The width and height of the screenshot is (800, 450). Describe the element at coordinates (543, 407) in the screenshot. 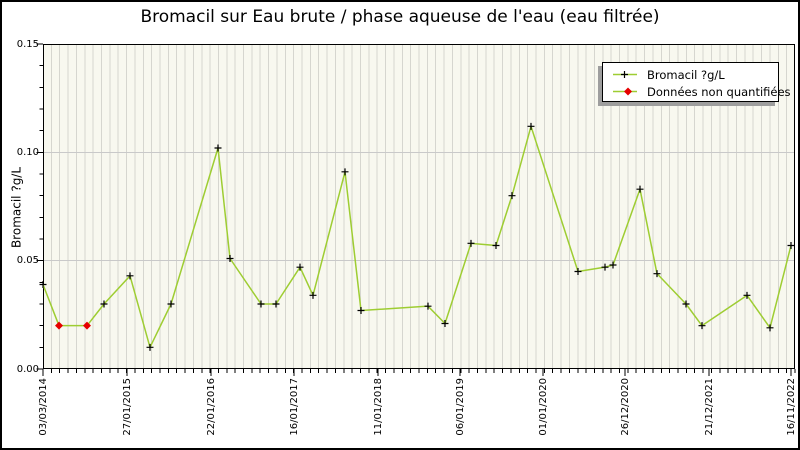

I see `x-tick-label: 01/01/2020` at that location.